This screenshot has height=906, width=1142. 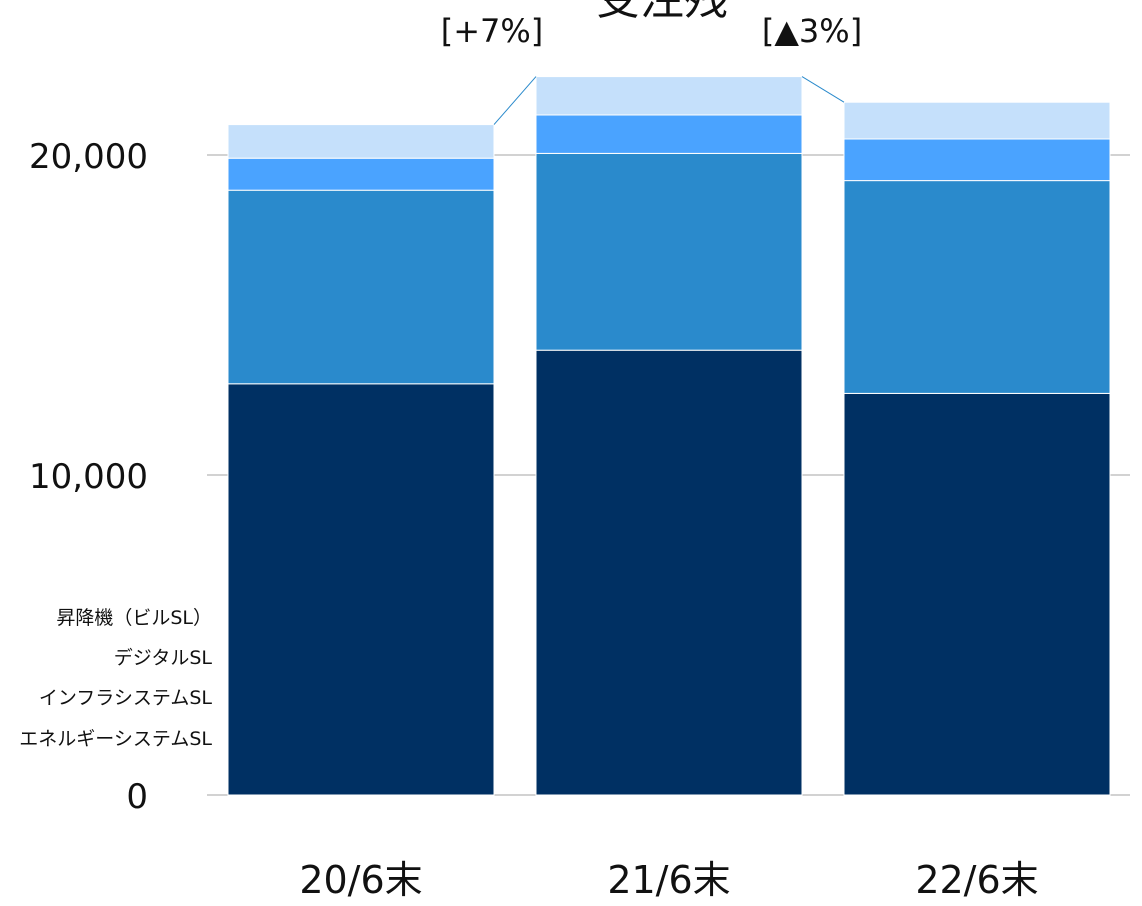 I want to click on y-tick-label: 10,000, so click(x=88, y=477).